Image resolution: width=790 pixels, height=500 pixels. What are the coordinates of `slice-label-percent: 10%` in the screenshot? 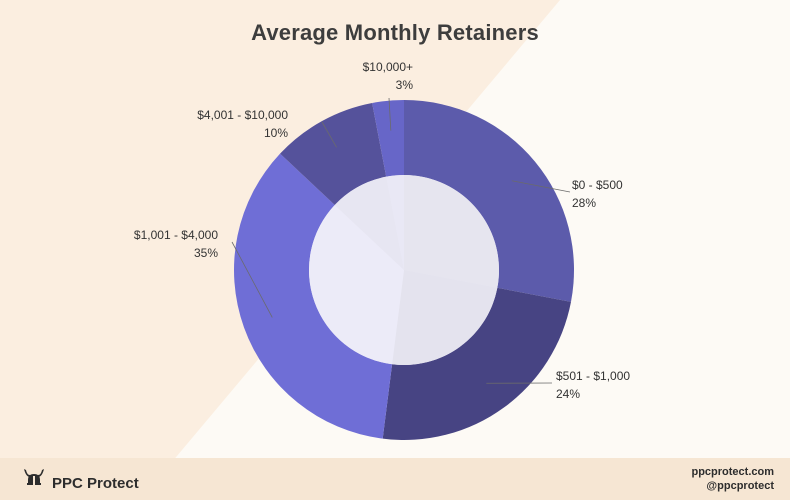 It's located at (275, 133).